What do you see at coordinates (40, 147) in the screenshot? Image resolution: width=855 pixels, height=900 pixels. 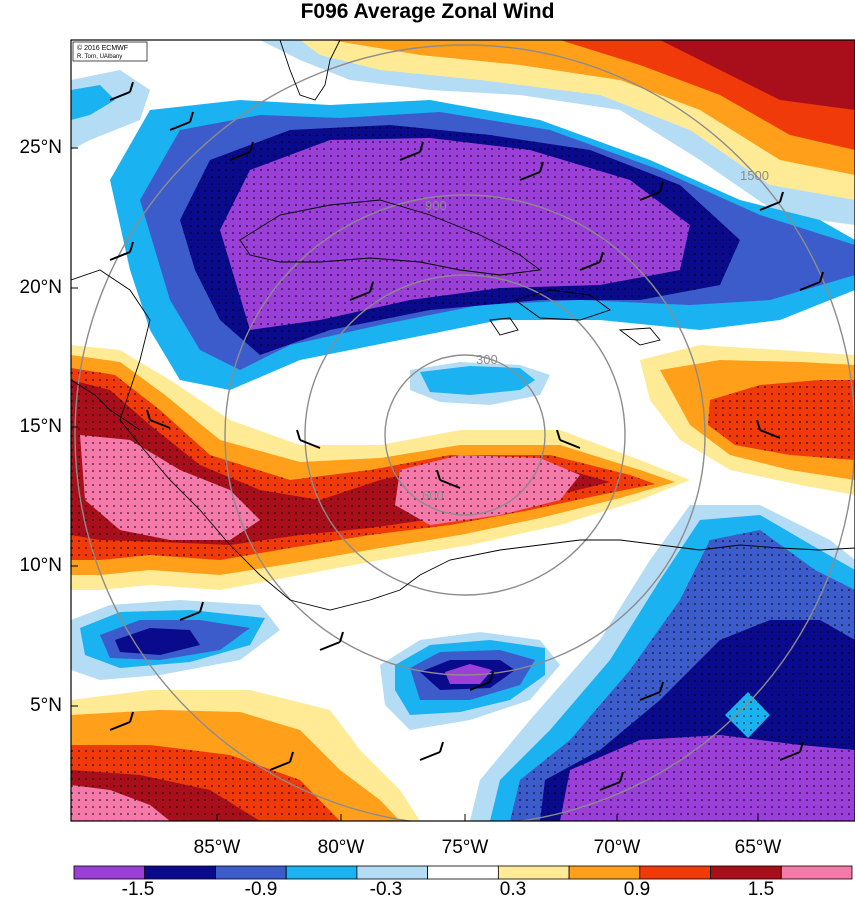 I see `lat-label-25n: 25°N` at bounding box center [40, 147].